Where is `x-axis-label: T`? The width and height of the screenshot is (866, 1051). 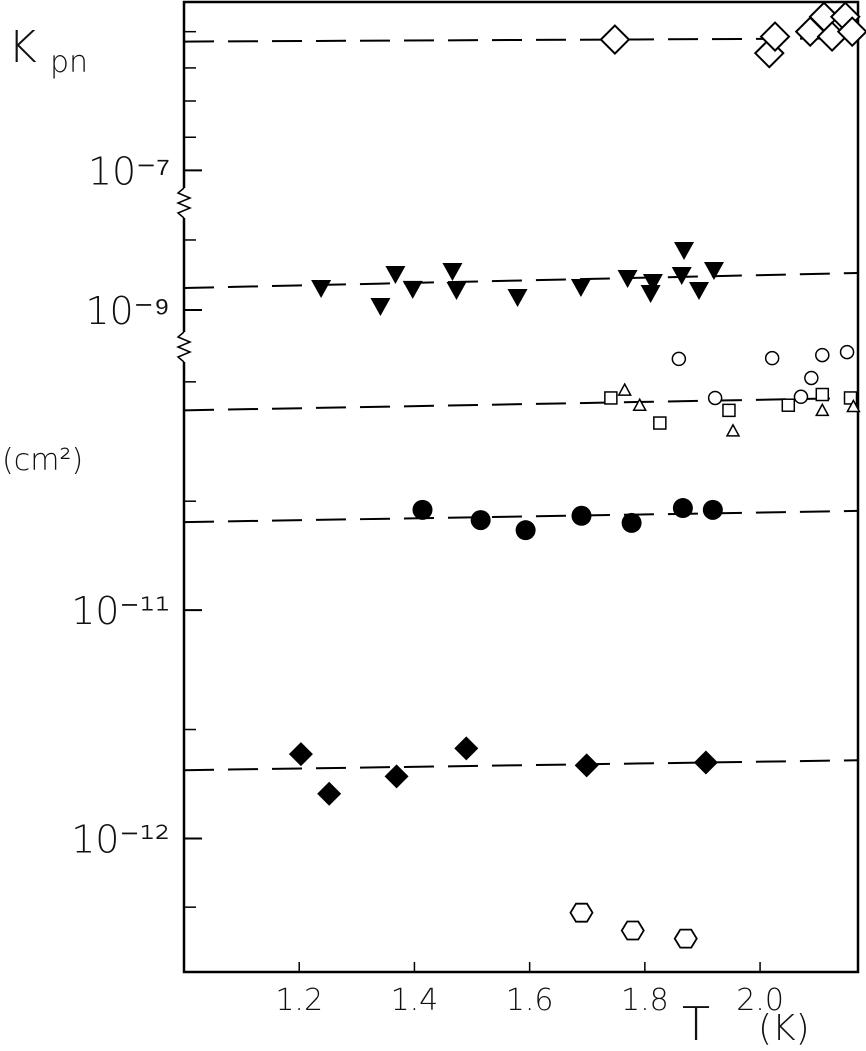
x-axis-label: T is located at coordinates (696, 1024).